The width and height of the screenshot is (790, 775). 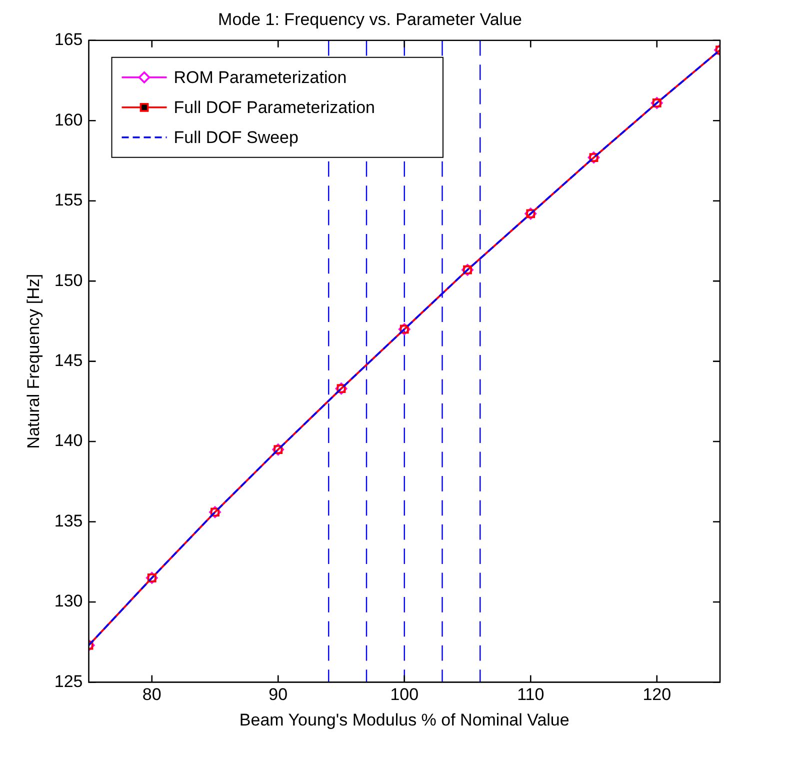 I want to click on x-tick-label: 100, so click(x=404, y=694).